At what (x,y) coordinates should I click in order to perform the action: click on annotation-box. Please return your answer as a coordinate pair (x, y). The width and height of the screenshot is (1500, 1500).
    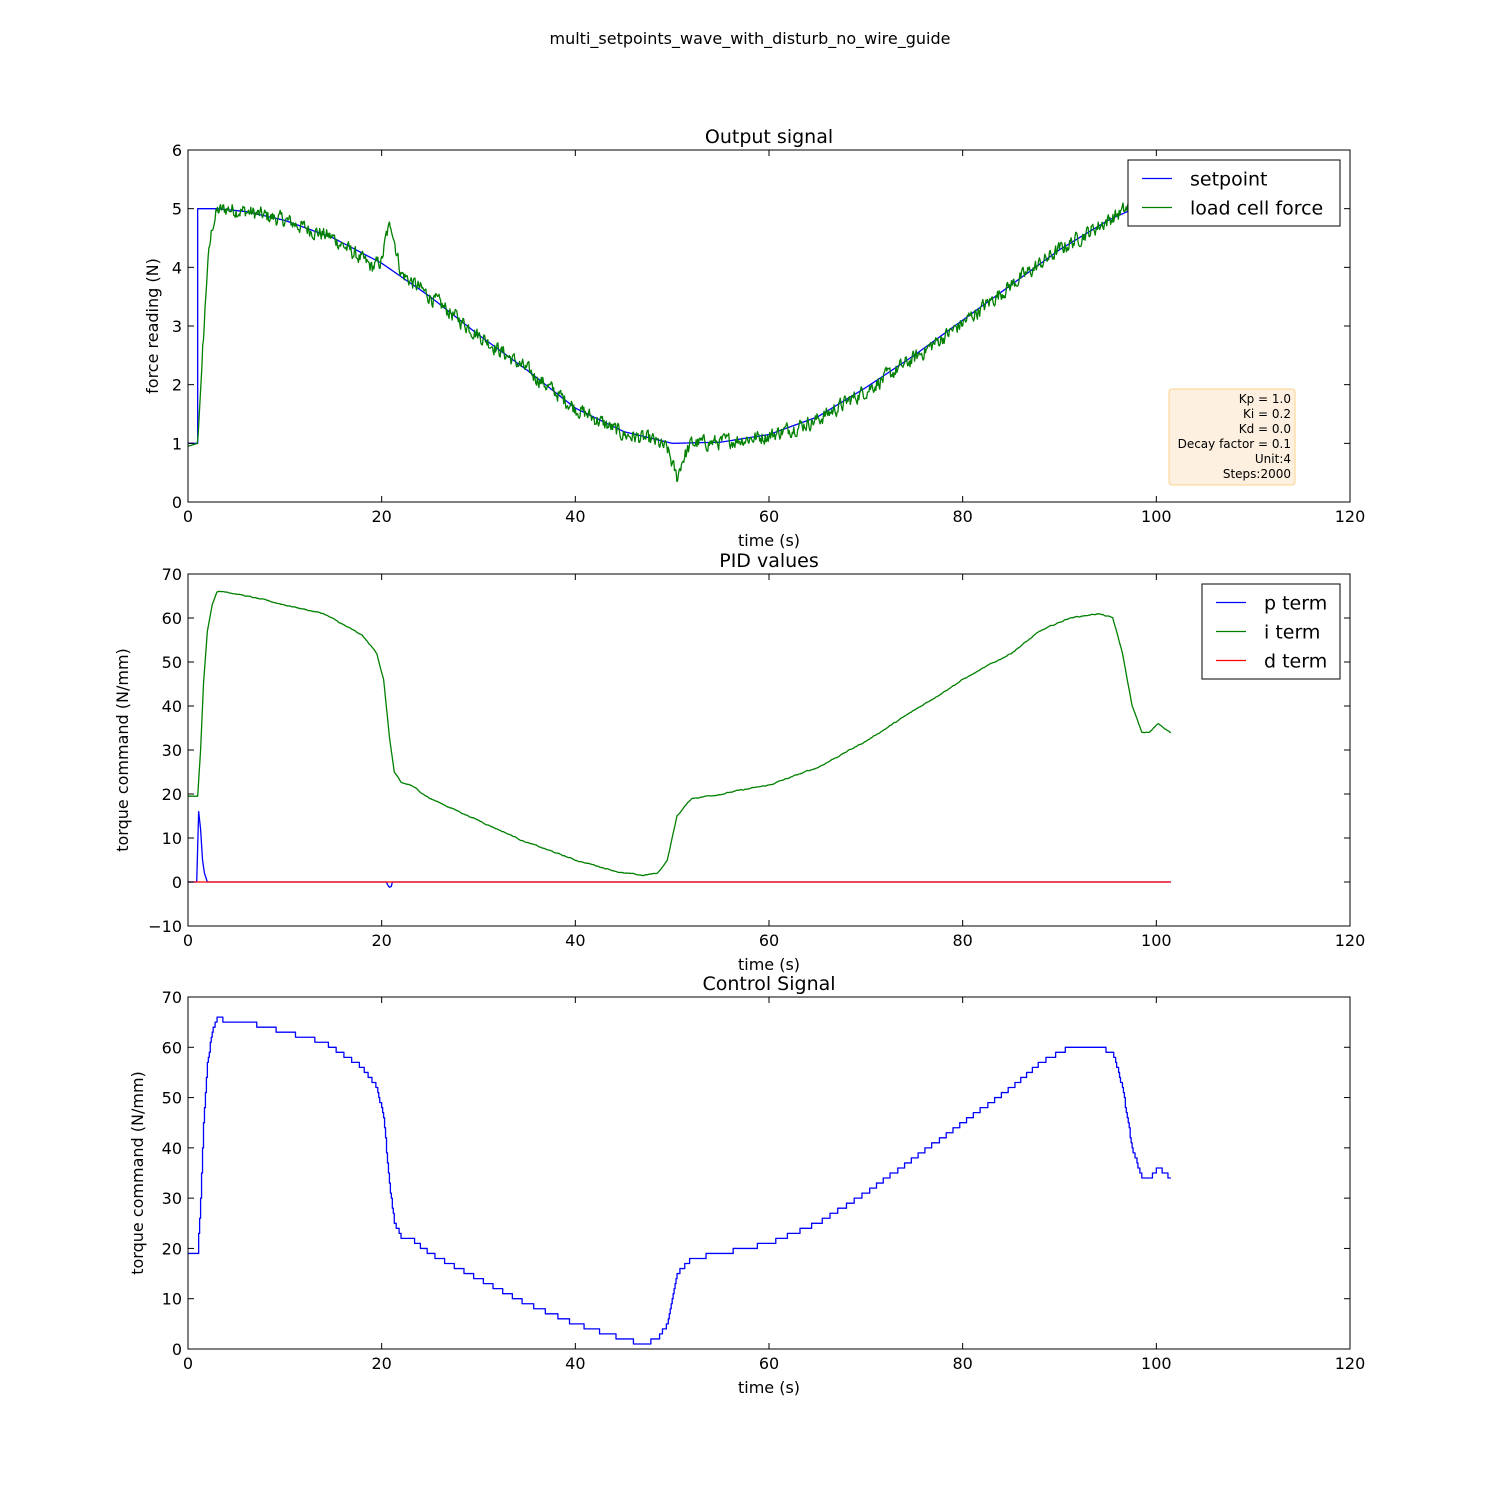
    Looking at the image, I should click on (1232, 437).